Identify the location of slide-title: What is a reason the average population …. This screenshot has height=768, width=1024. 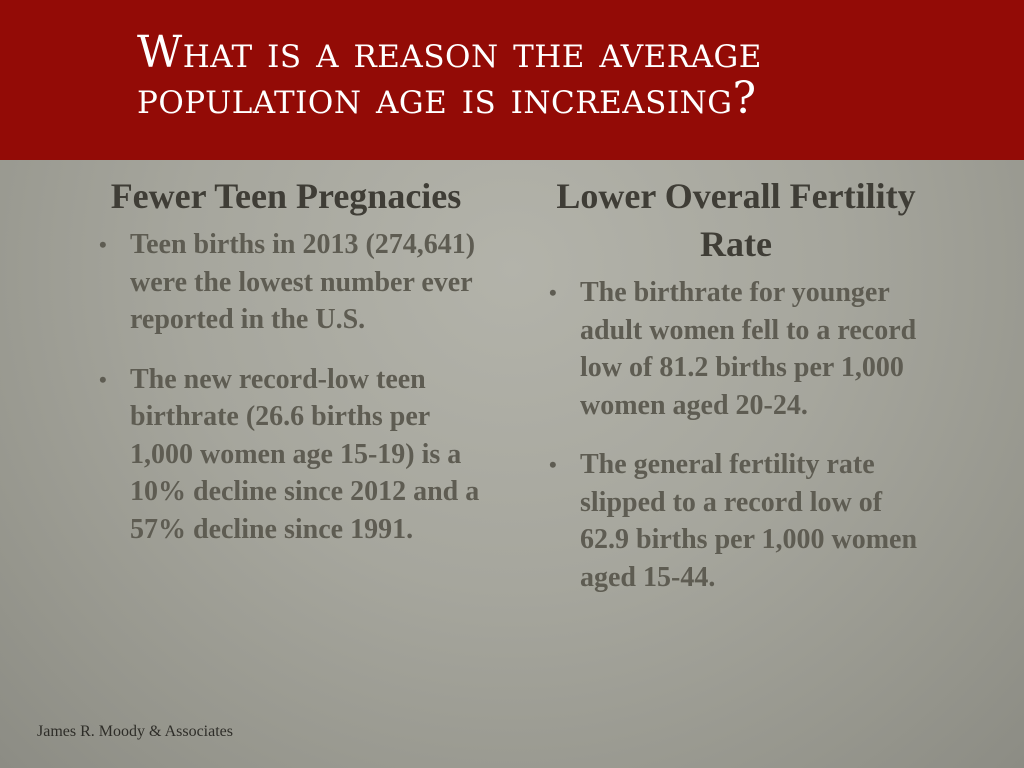
(449, 75).